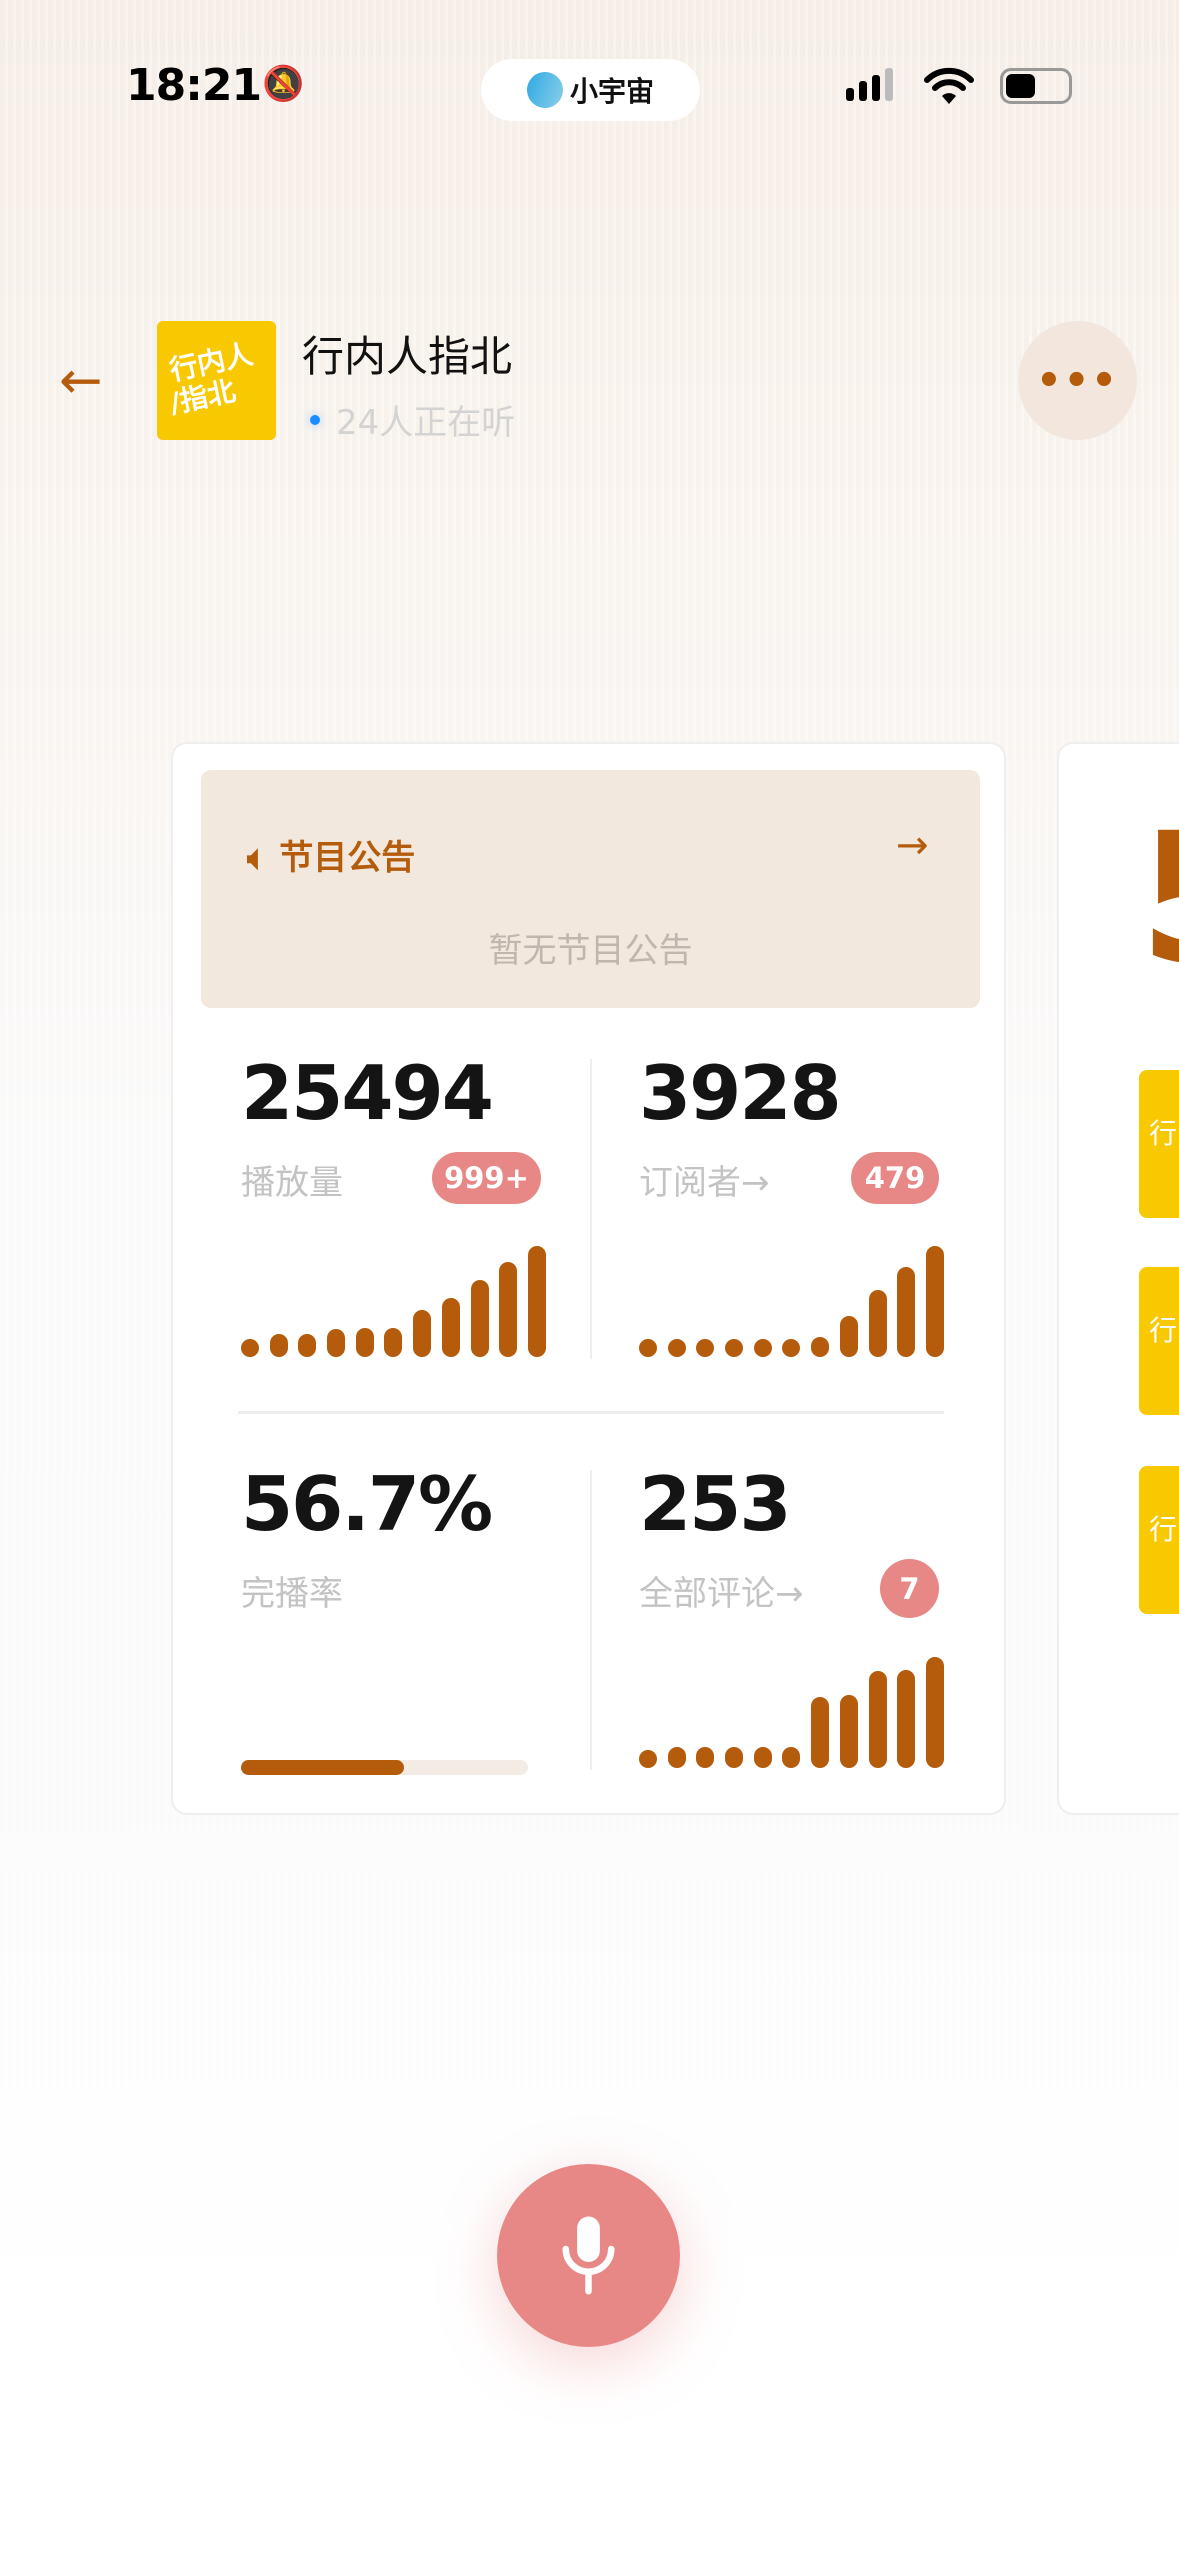 This screenshot has width=1179, height=2556. I want to click on signal-icon, so click(869, 84).